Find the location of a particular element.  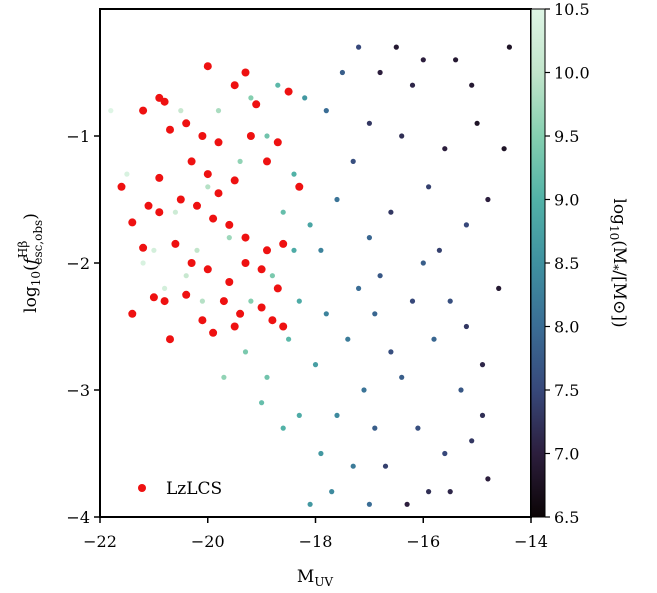

y-axis-ticks: −4 −3 −2 −1 is located at coordinates (83, 327).